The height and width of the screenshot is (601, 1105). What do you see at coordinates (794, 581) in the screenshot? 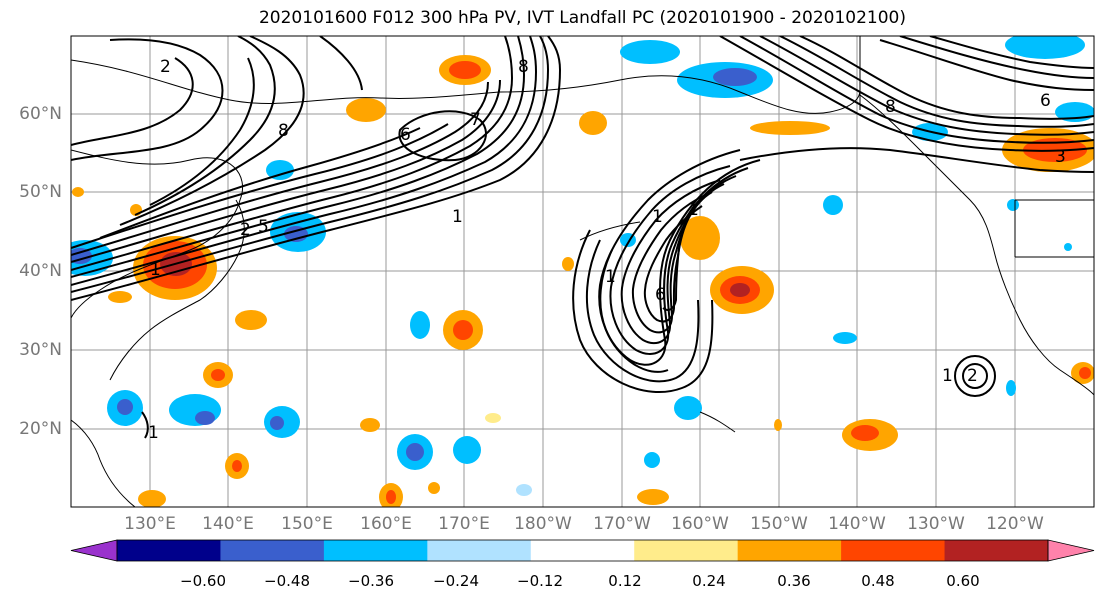
I see `colorbar-label: 0.36` at bounding box center [794, 581].